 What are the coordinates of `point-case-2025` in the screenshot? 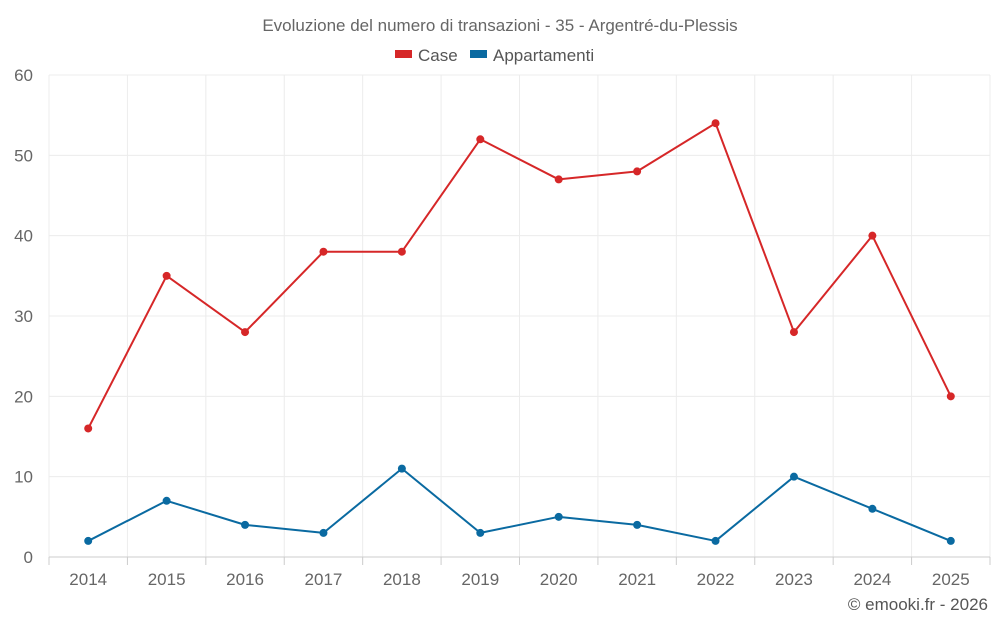 It's located at (950, 396).